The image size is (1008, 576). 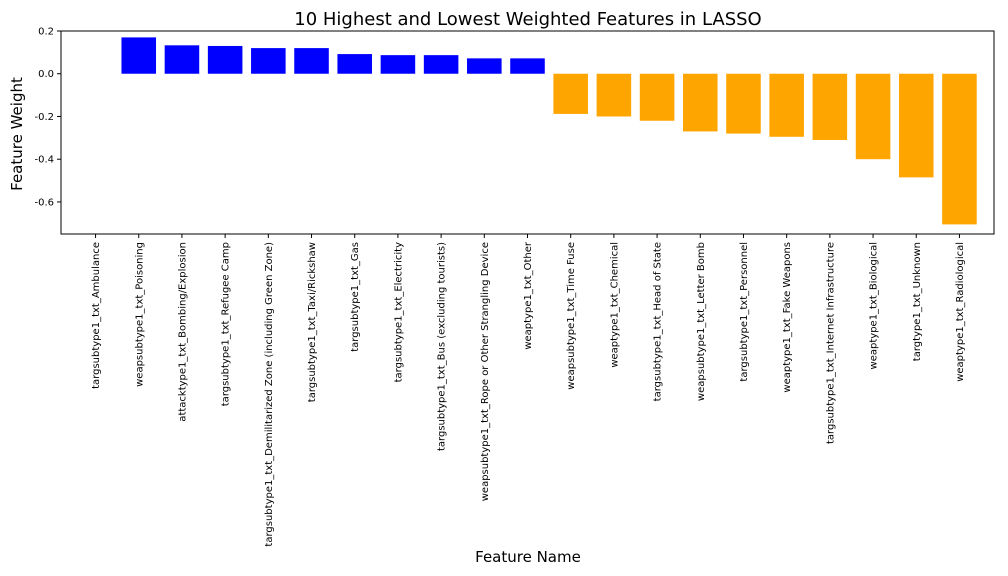 What do you see at coordinates (614, 305) in the screenshot?
I see `x-tick-label: weaptype1_txt_Chemical` at bounding box center [614, 305].